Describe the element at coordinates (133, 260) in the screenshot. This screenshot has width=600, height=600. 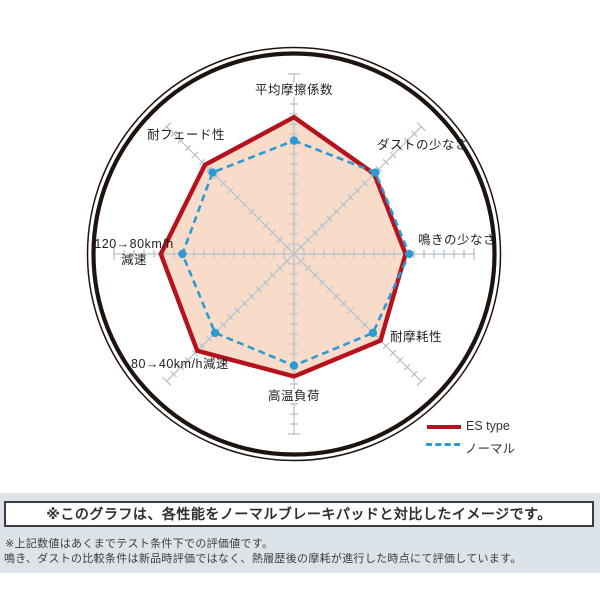
I see `axis-label-120-80-line2: 減速` at that location.